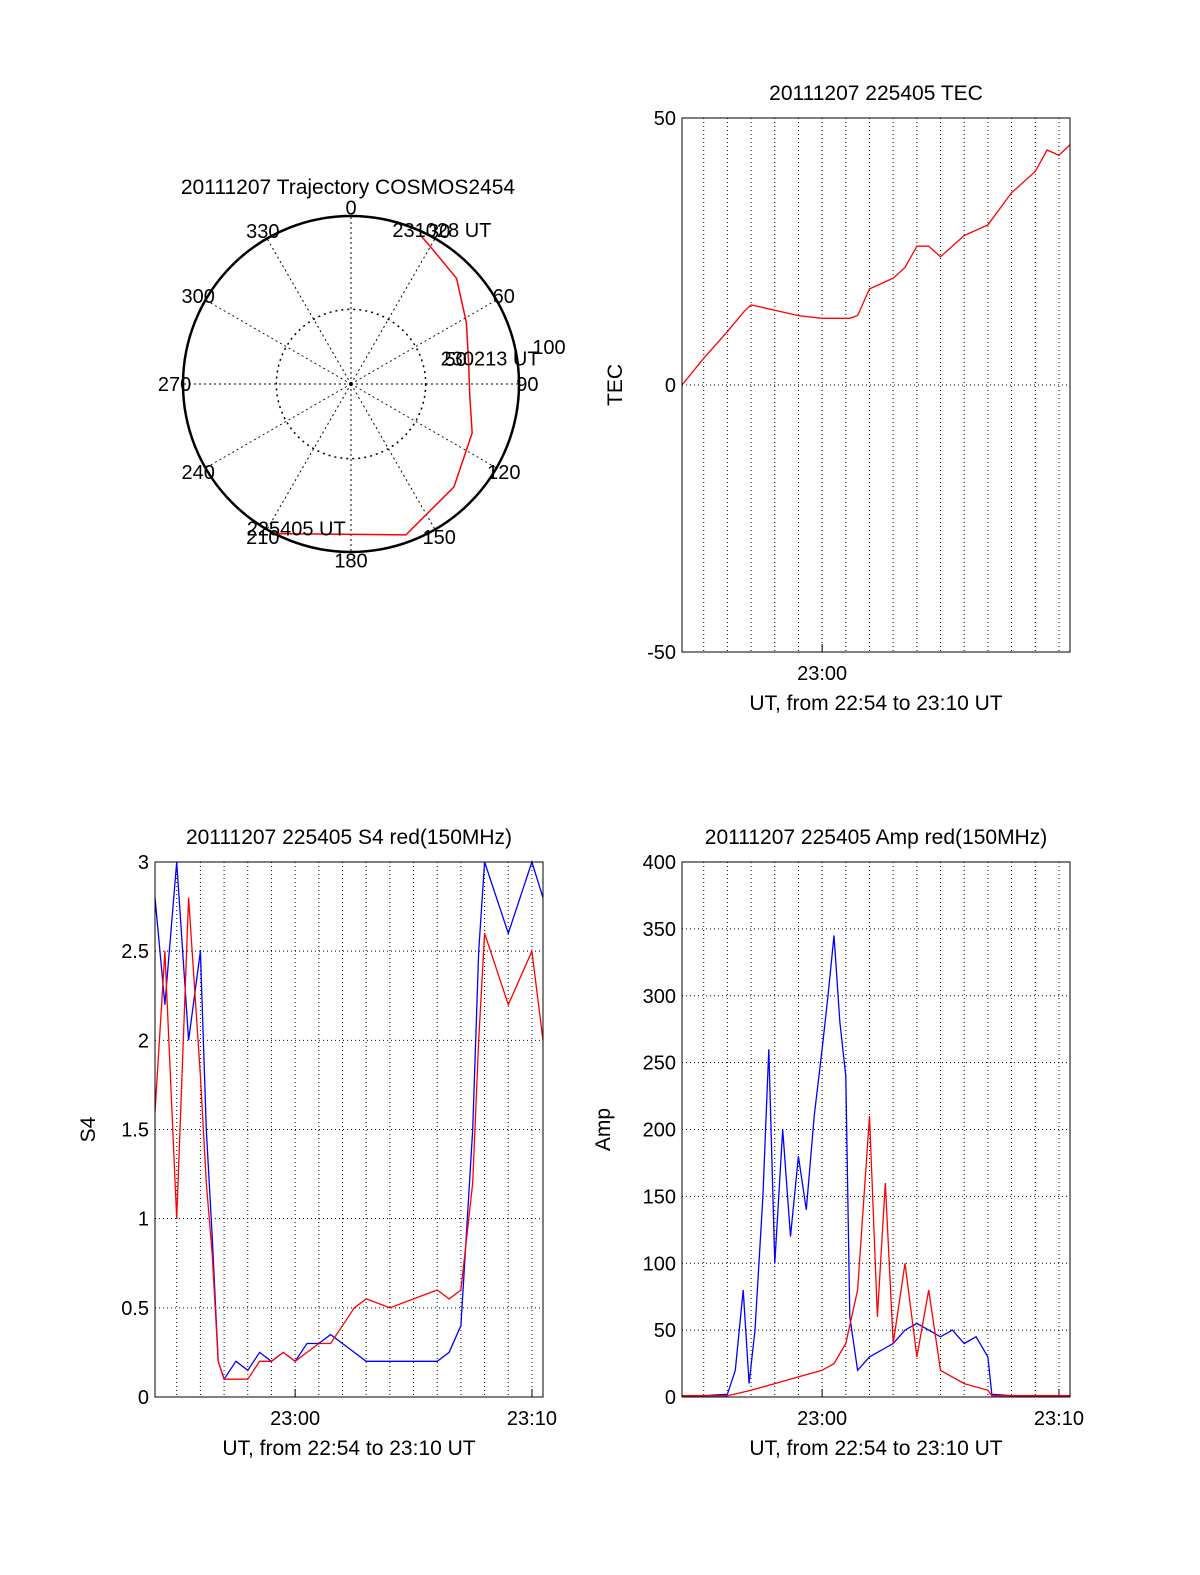 Image resolution: width=1200 pixels, height=1575 pixels. I want to click on y-tick-label: 250, so click(659, 1064).